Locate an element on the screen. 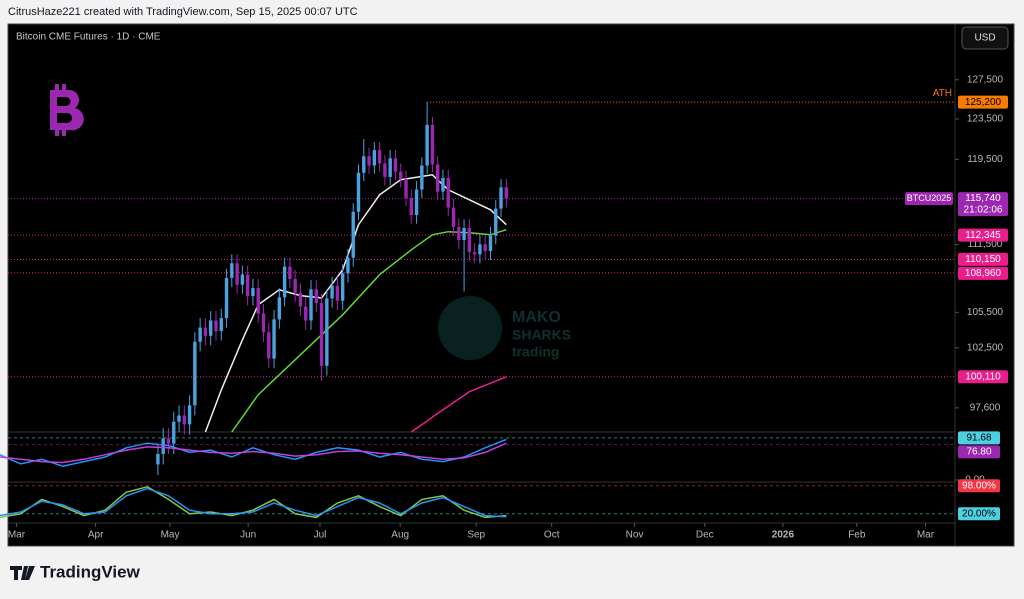 Image resolution: width=1024 pixels, height=599 pixels. x-tick-label: Aug is located at coordinates (400, 535).